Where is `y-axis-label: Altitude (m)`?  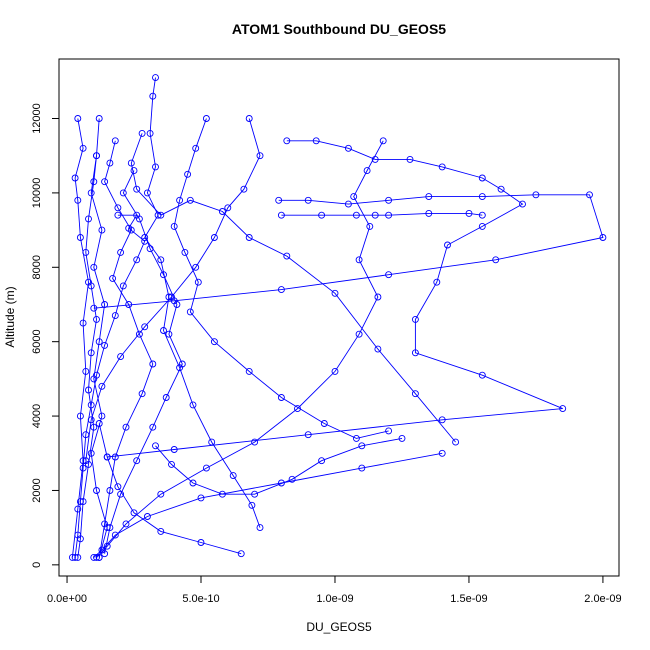 y-axis-label: Altitude (m) is located at coordinates (10, 316).